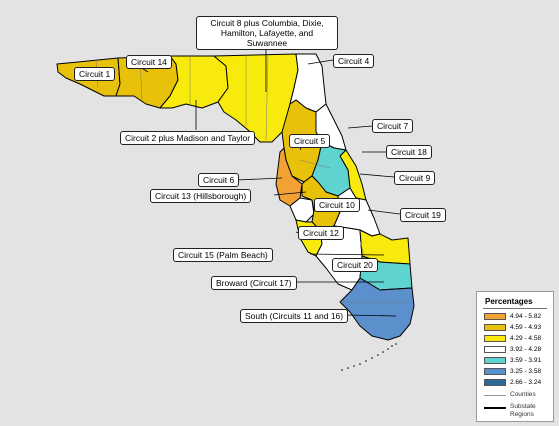  I want to click on legend-counties-line, so click(495, 395).